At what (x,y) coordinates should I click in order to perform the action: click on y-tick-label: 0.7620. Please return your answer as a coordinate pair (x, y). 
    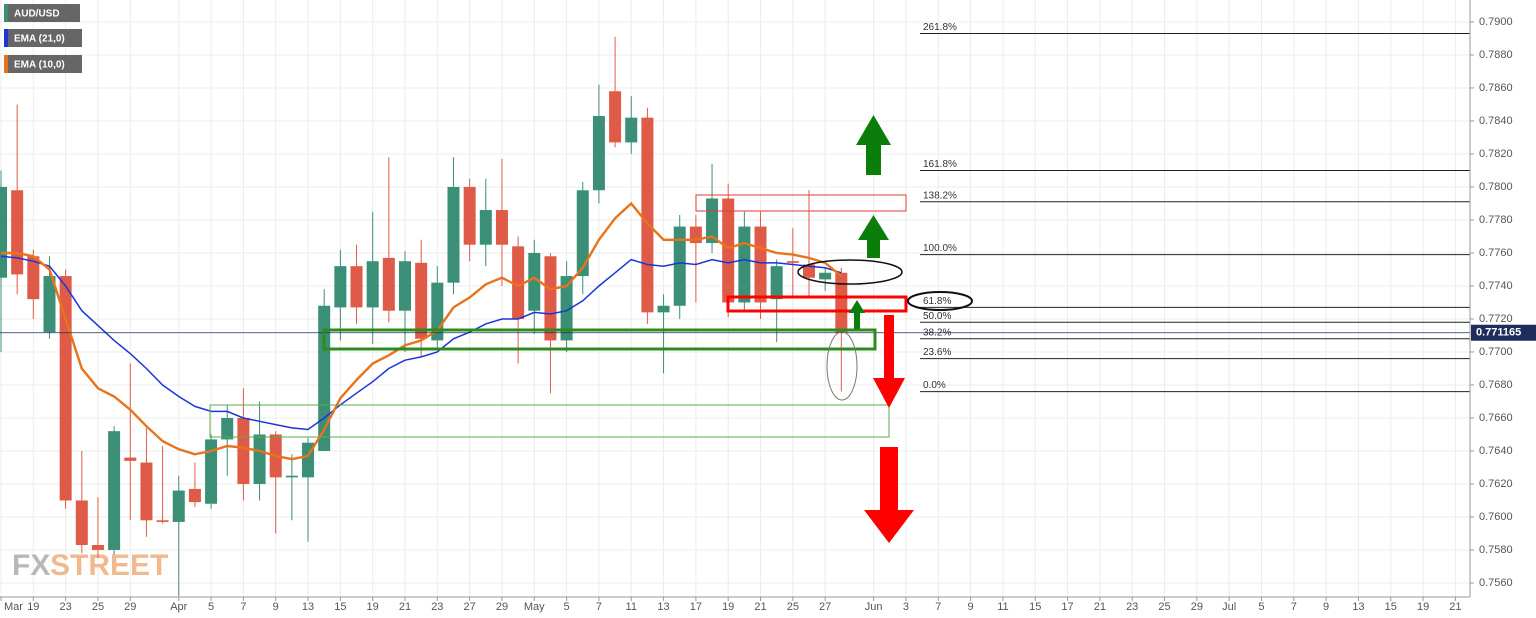
    Looking at the image, I should click on (1496, 484).